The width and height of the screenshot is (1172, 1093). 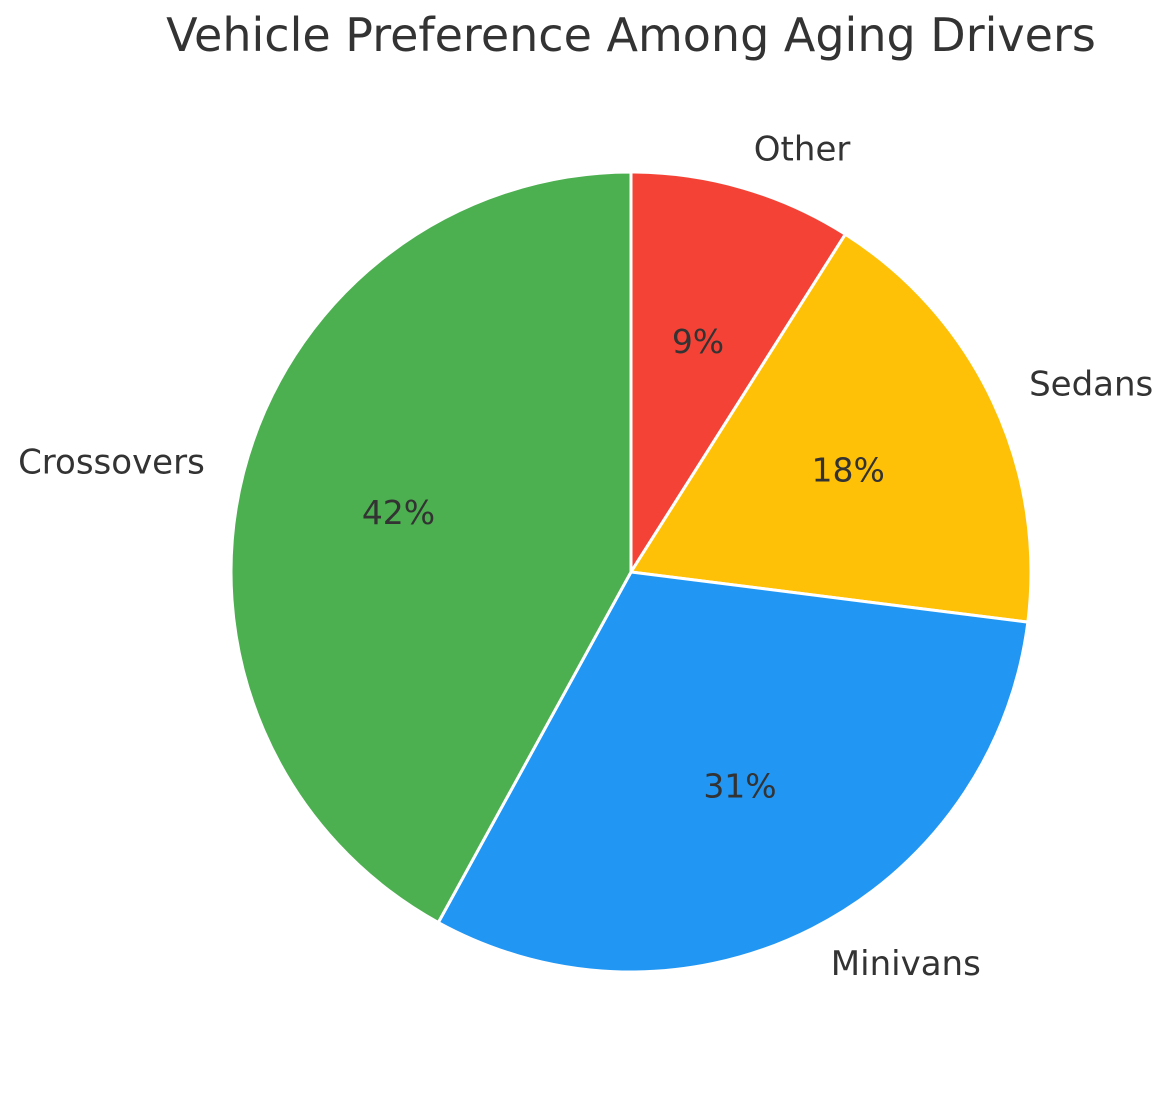 I want to click on pct-label-crossovers: 42%, so click(x=398, y=512).